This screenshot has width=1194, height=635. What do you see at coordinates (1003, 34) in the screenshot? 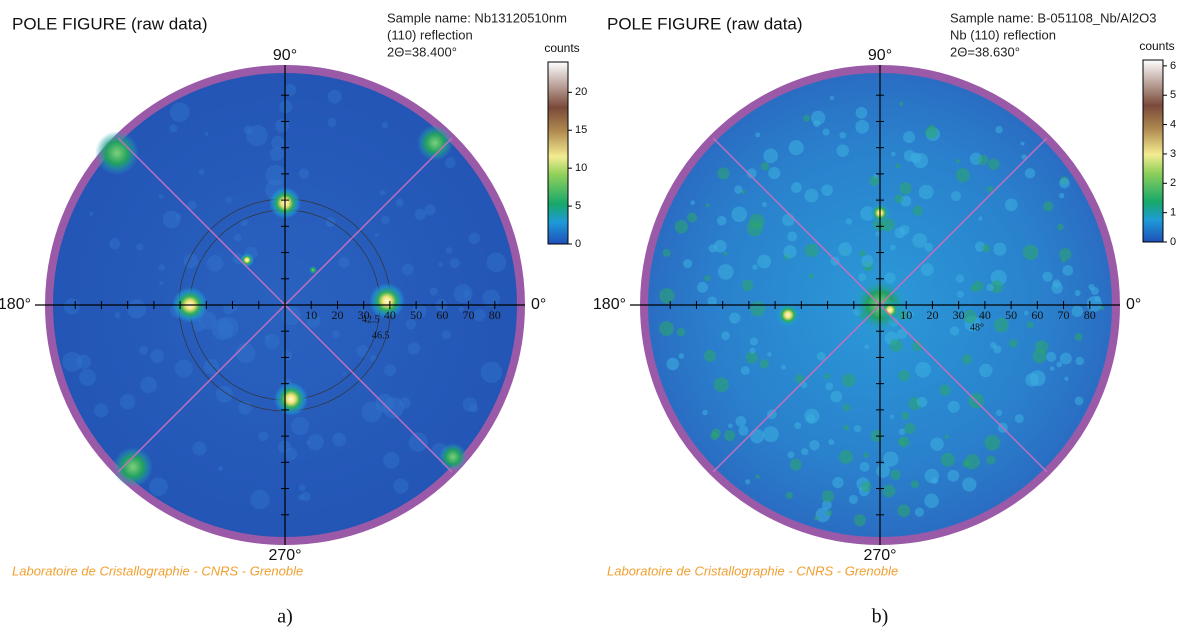
I see `sample-info: Nb (110) reflection` at bounding box center [1003, 34].